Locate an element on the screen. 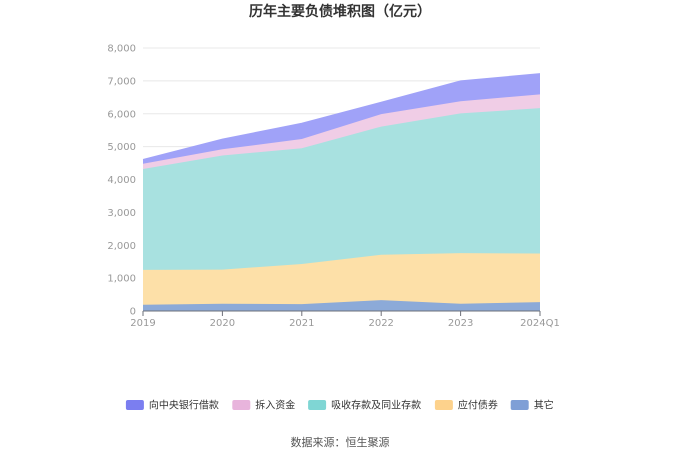 Image resolution: width=680 pixels, height=460 pixels. y-tick-label: 4,000 is located at coordinates (121, 180).